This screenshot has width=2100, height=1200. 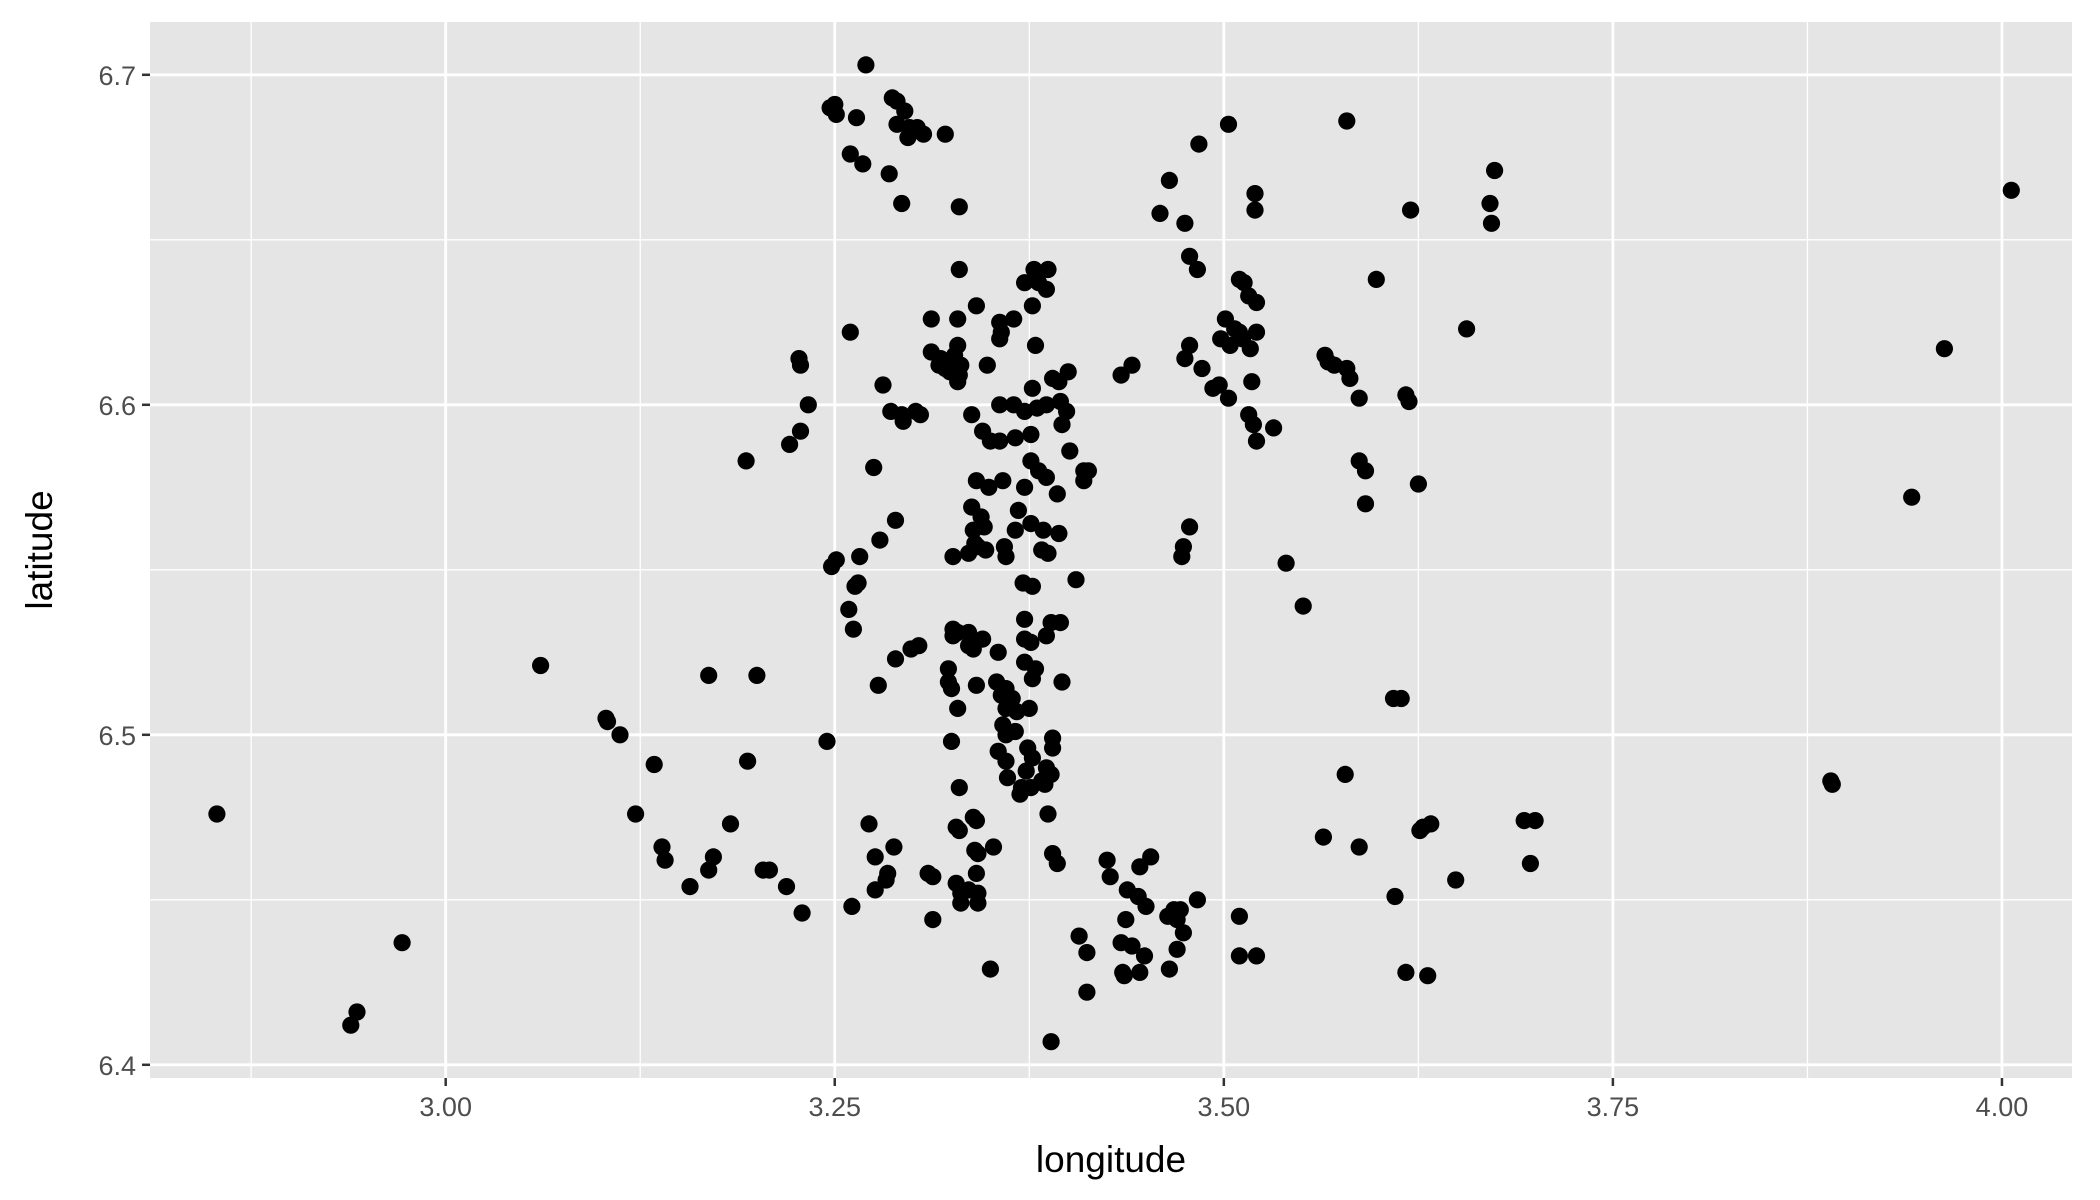 I want to click on x-tick-label: 3.25, so click(x=834, y=1107).